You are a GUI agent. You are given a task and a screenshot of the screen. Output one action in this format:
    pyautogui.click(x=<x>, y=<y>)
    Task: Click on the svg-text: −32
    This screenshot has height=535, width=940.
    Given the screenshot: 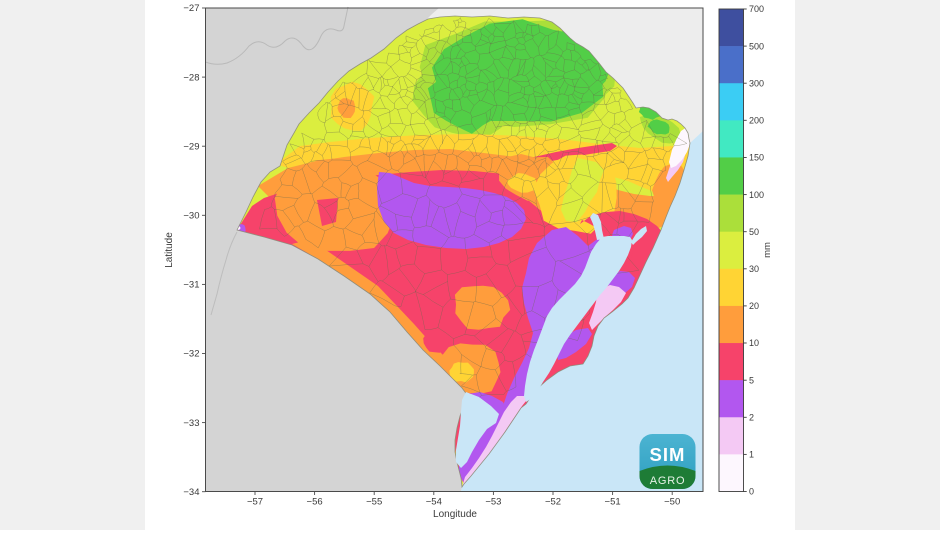 What is the action you would take?
    pyautogui.click(x=191, y=354)
    